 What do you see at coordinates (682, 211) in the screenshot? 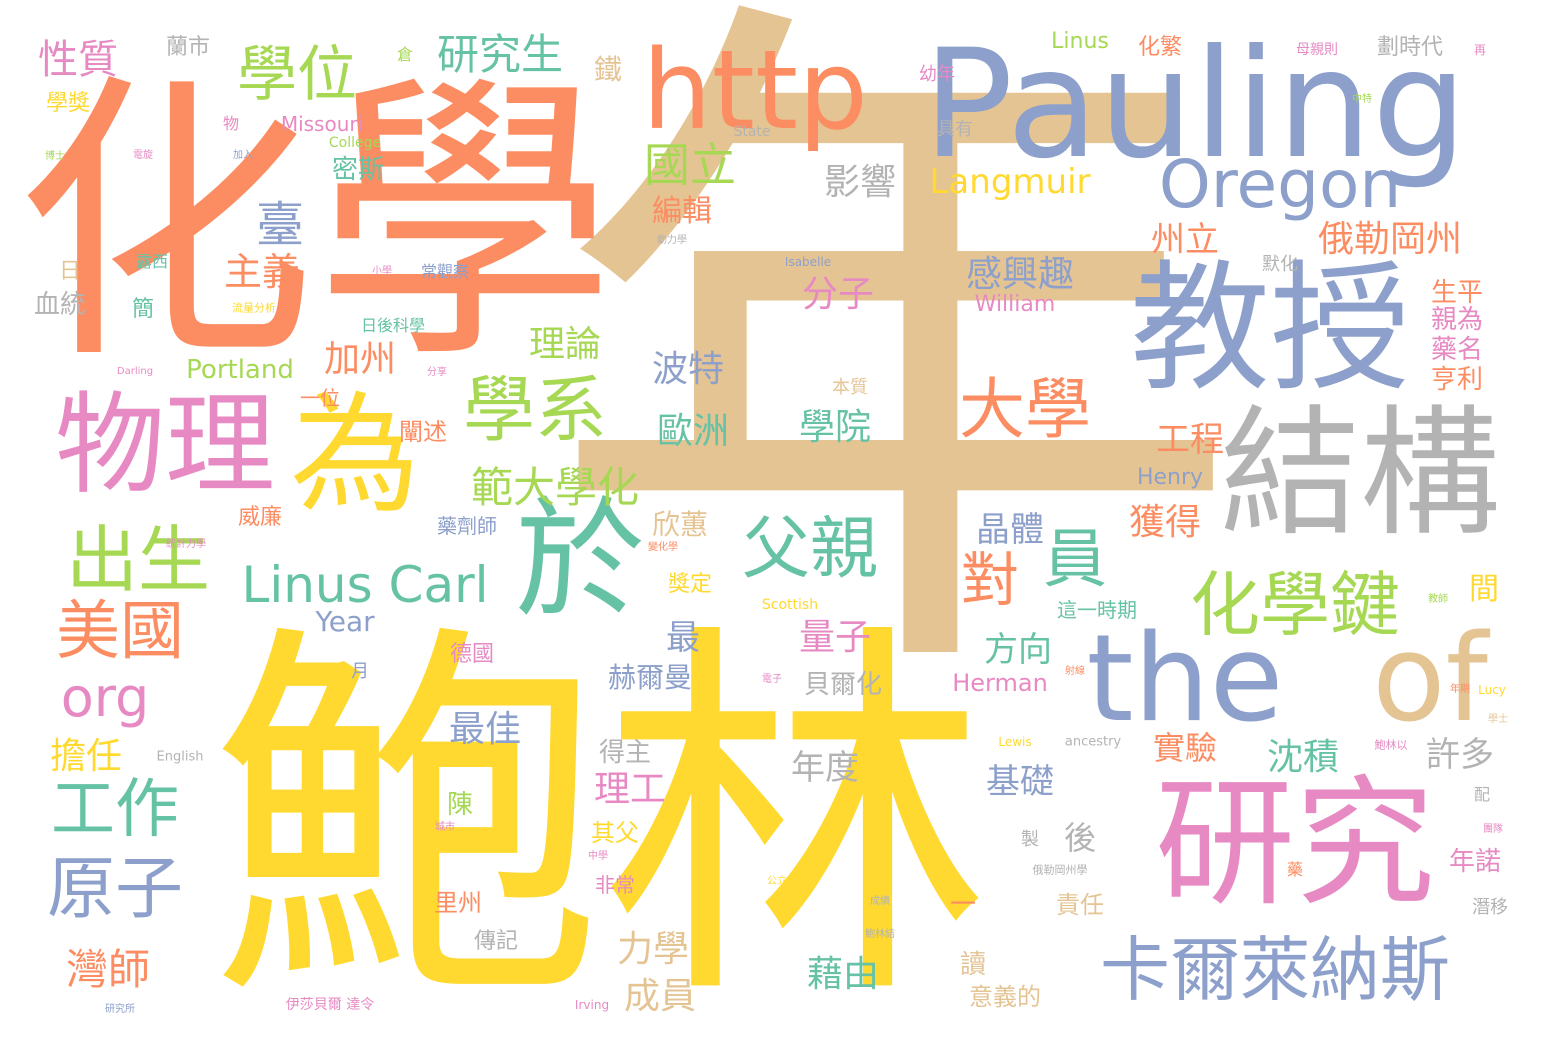
I see `word-bianji: 編輯` at bounding box center [682, 211].